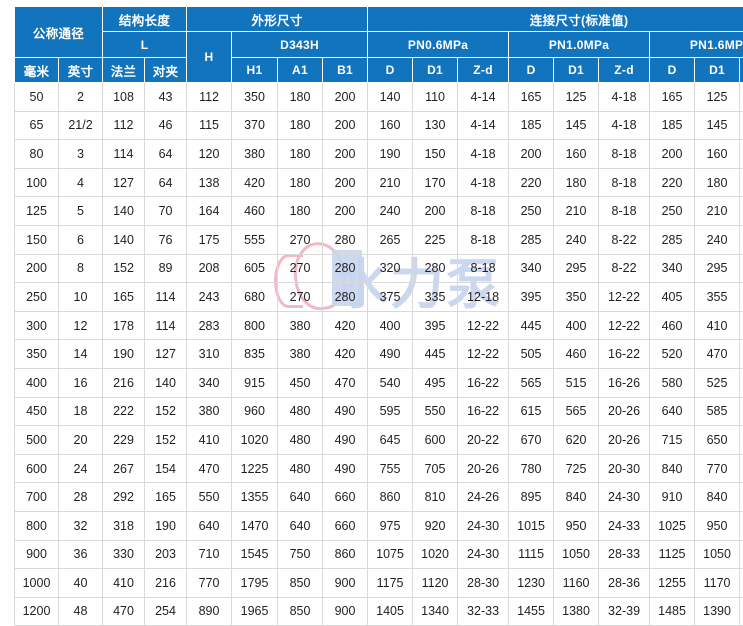  What do you see at coordinates (166, 354) in the screenshot?
I see `cell-wafer: 127` at bounding box center [166, 354].